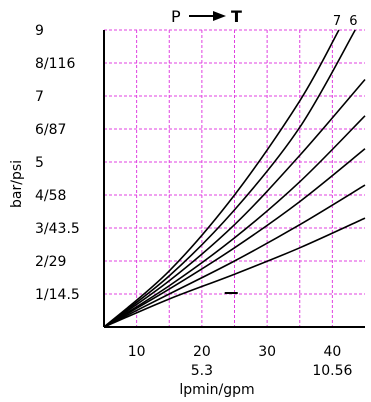 The width and height of the screenshot is (371, 402). Describe the element at coordinates (202, 371) in the screenshot. I see `x-tick-sublabel: 5.3` at that location.